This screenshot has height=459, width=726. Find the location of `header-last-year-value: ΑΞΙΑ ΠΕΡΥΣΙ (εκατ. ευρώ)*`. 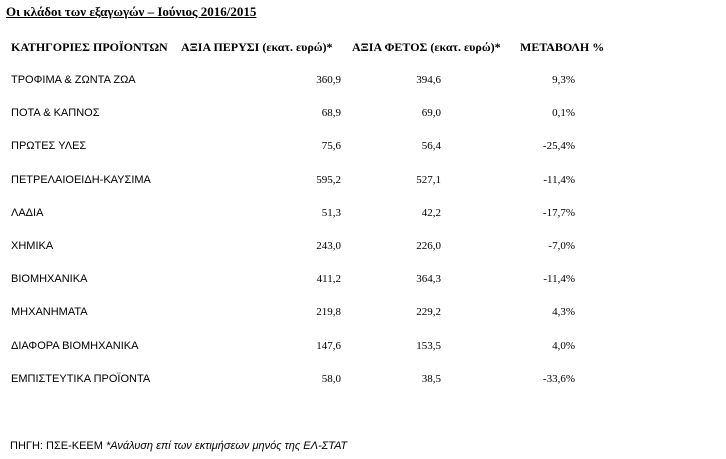

header-last-year-value: ΑΞΙΑ ΠΕΡΥΣΙ (εκατ. ευρώ)* is located at coordinates (257, 47).